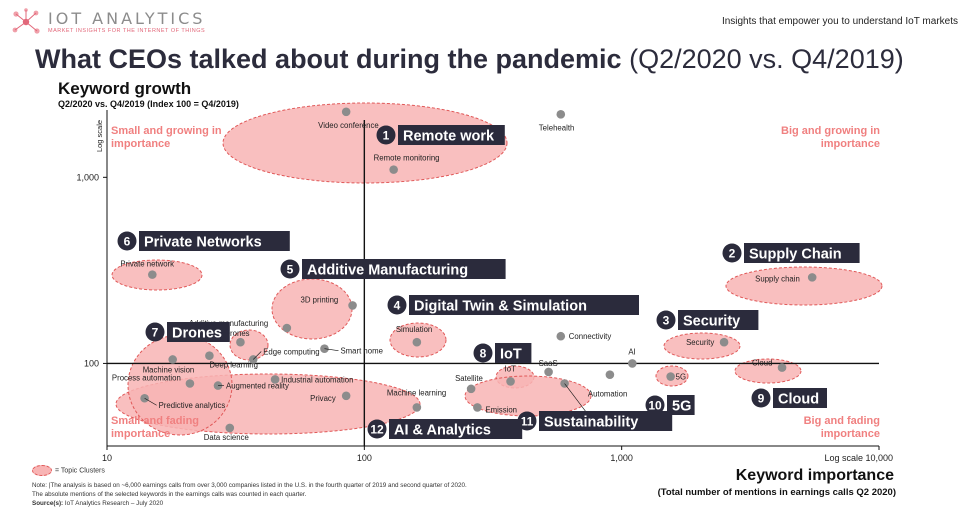 Image resolution: width=980 pixels, height=516 pixels. What do you see at coordinates (621, 458) in the screenshot?
I see `x-tick-label: 1,000` at bounding box center [621, 458].